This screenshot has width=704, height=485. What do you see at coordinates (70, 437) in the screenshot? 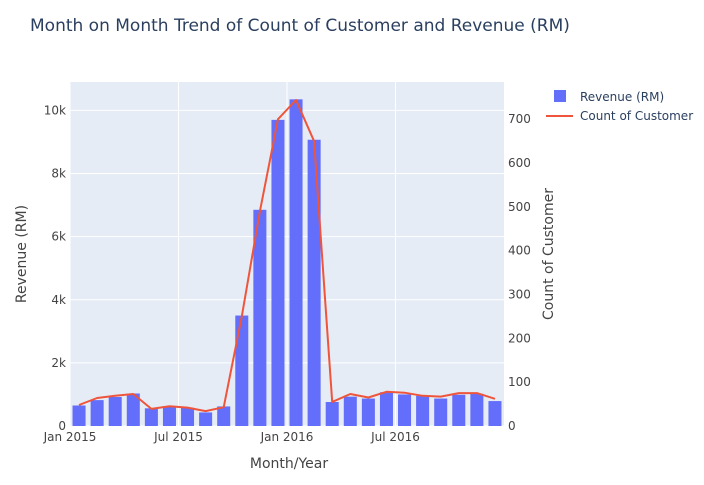
I see `x-tick-label: Jan 2015` at bounding box center [70, 437].